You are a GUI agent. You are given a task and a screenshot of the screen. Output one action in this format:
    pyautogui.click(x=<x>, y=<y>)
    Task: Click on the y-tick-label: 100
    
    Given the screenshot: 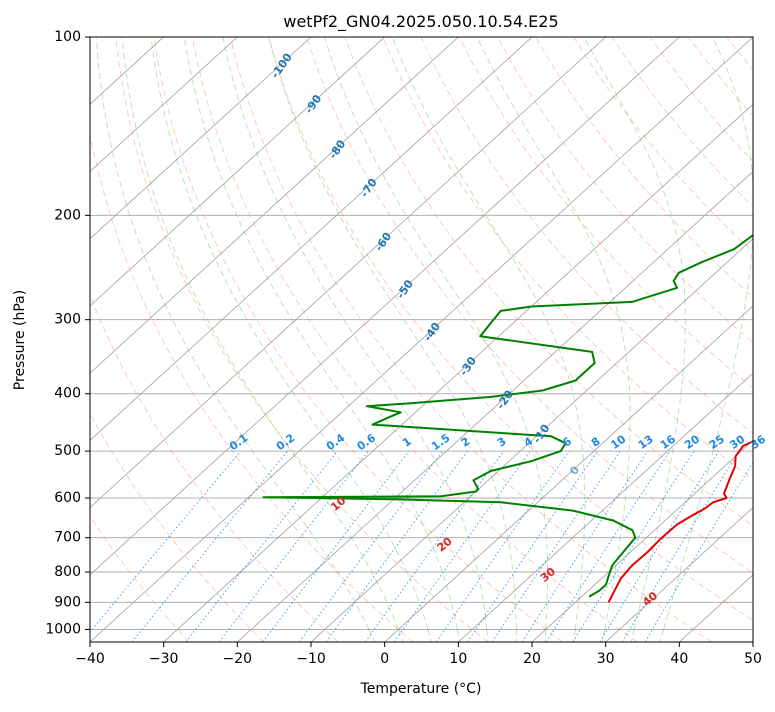 What is the action you would take?
    pyautogui.click(x=67, y=37)
    